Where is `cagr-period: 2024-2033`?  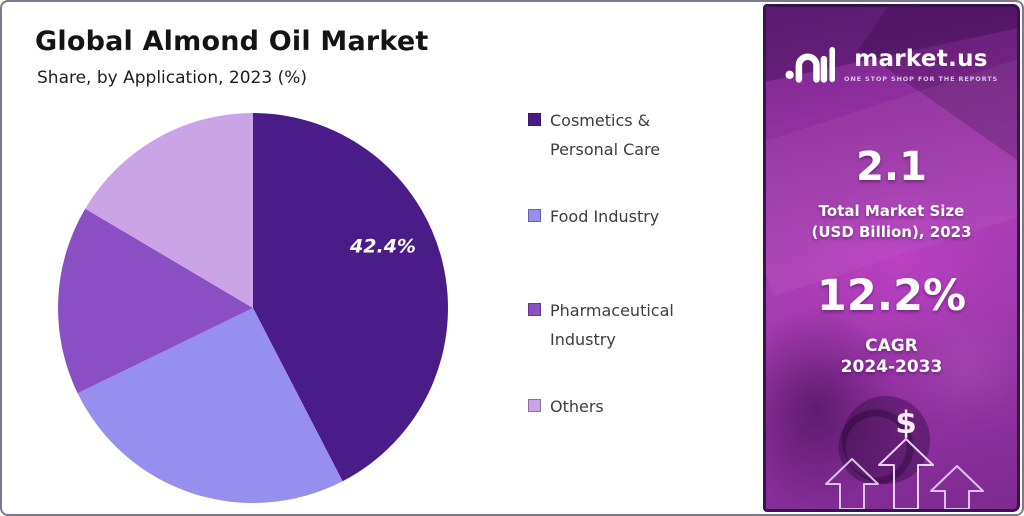 cagr-period: 2024-2033 is located at coordinates (891, 367).